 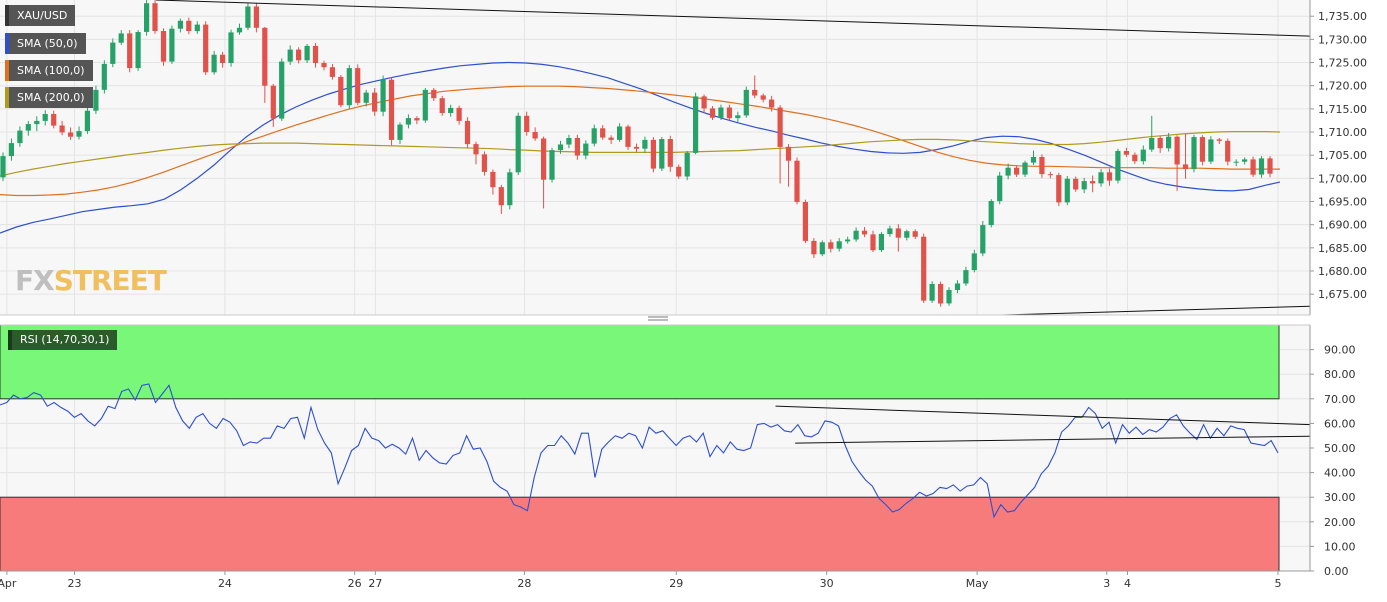 What do you see at coordinates (7, 43) in the screenshot?
I see `legend-sma50-swatch` at bounding box center [7, 43].